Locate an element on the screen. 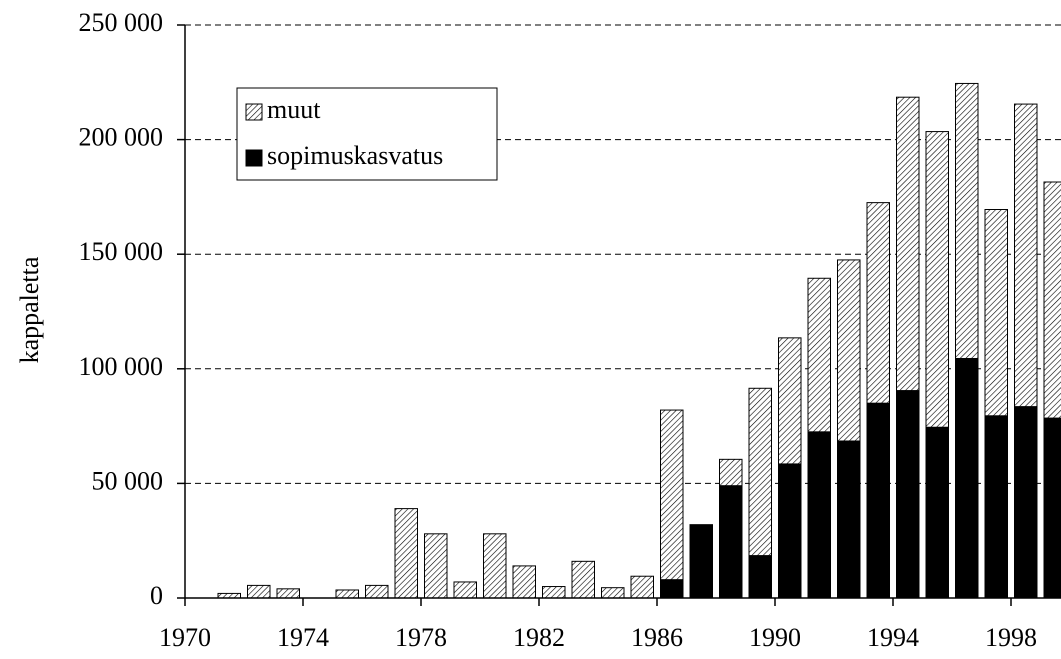 Image resolution: width=1061 pixels, height=659 pixels. y-tick-label: 150 000 is located at coordinates (121, 251).